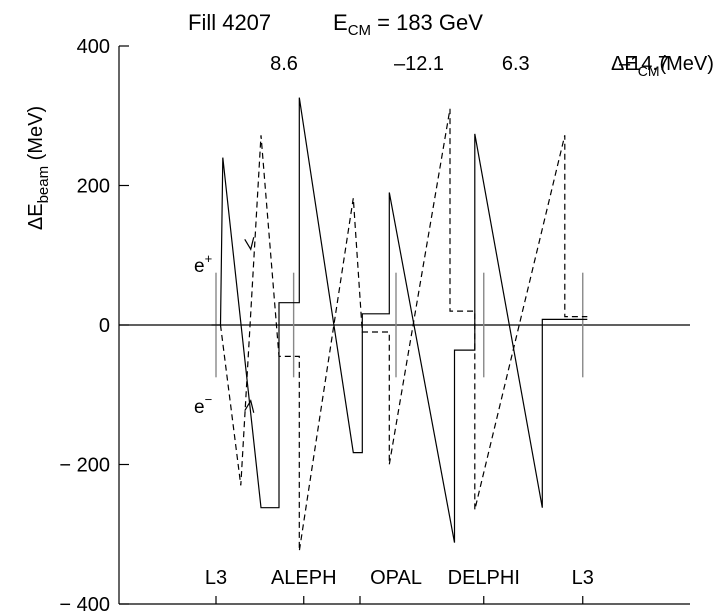 Image resolution: width=727 pixels, height=614 pixels. What do you see at coordinates (94, 325) in the screenshot?
I see `y-ticks: 400 200 0 − 200 − 400` at bounding box center [94, 325].